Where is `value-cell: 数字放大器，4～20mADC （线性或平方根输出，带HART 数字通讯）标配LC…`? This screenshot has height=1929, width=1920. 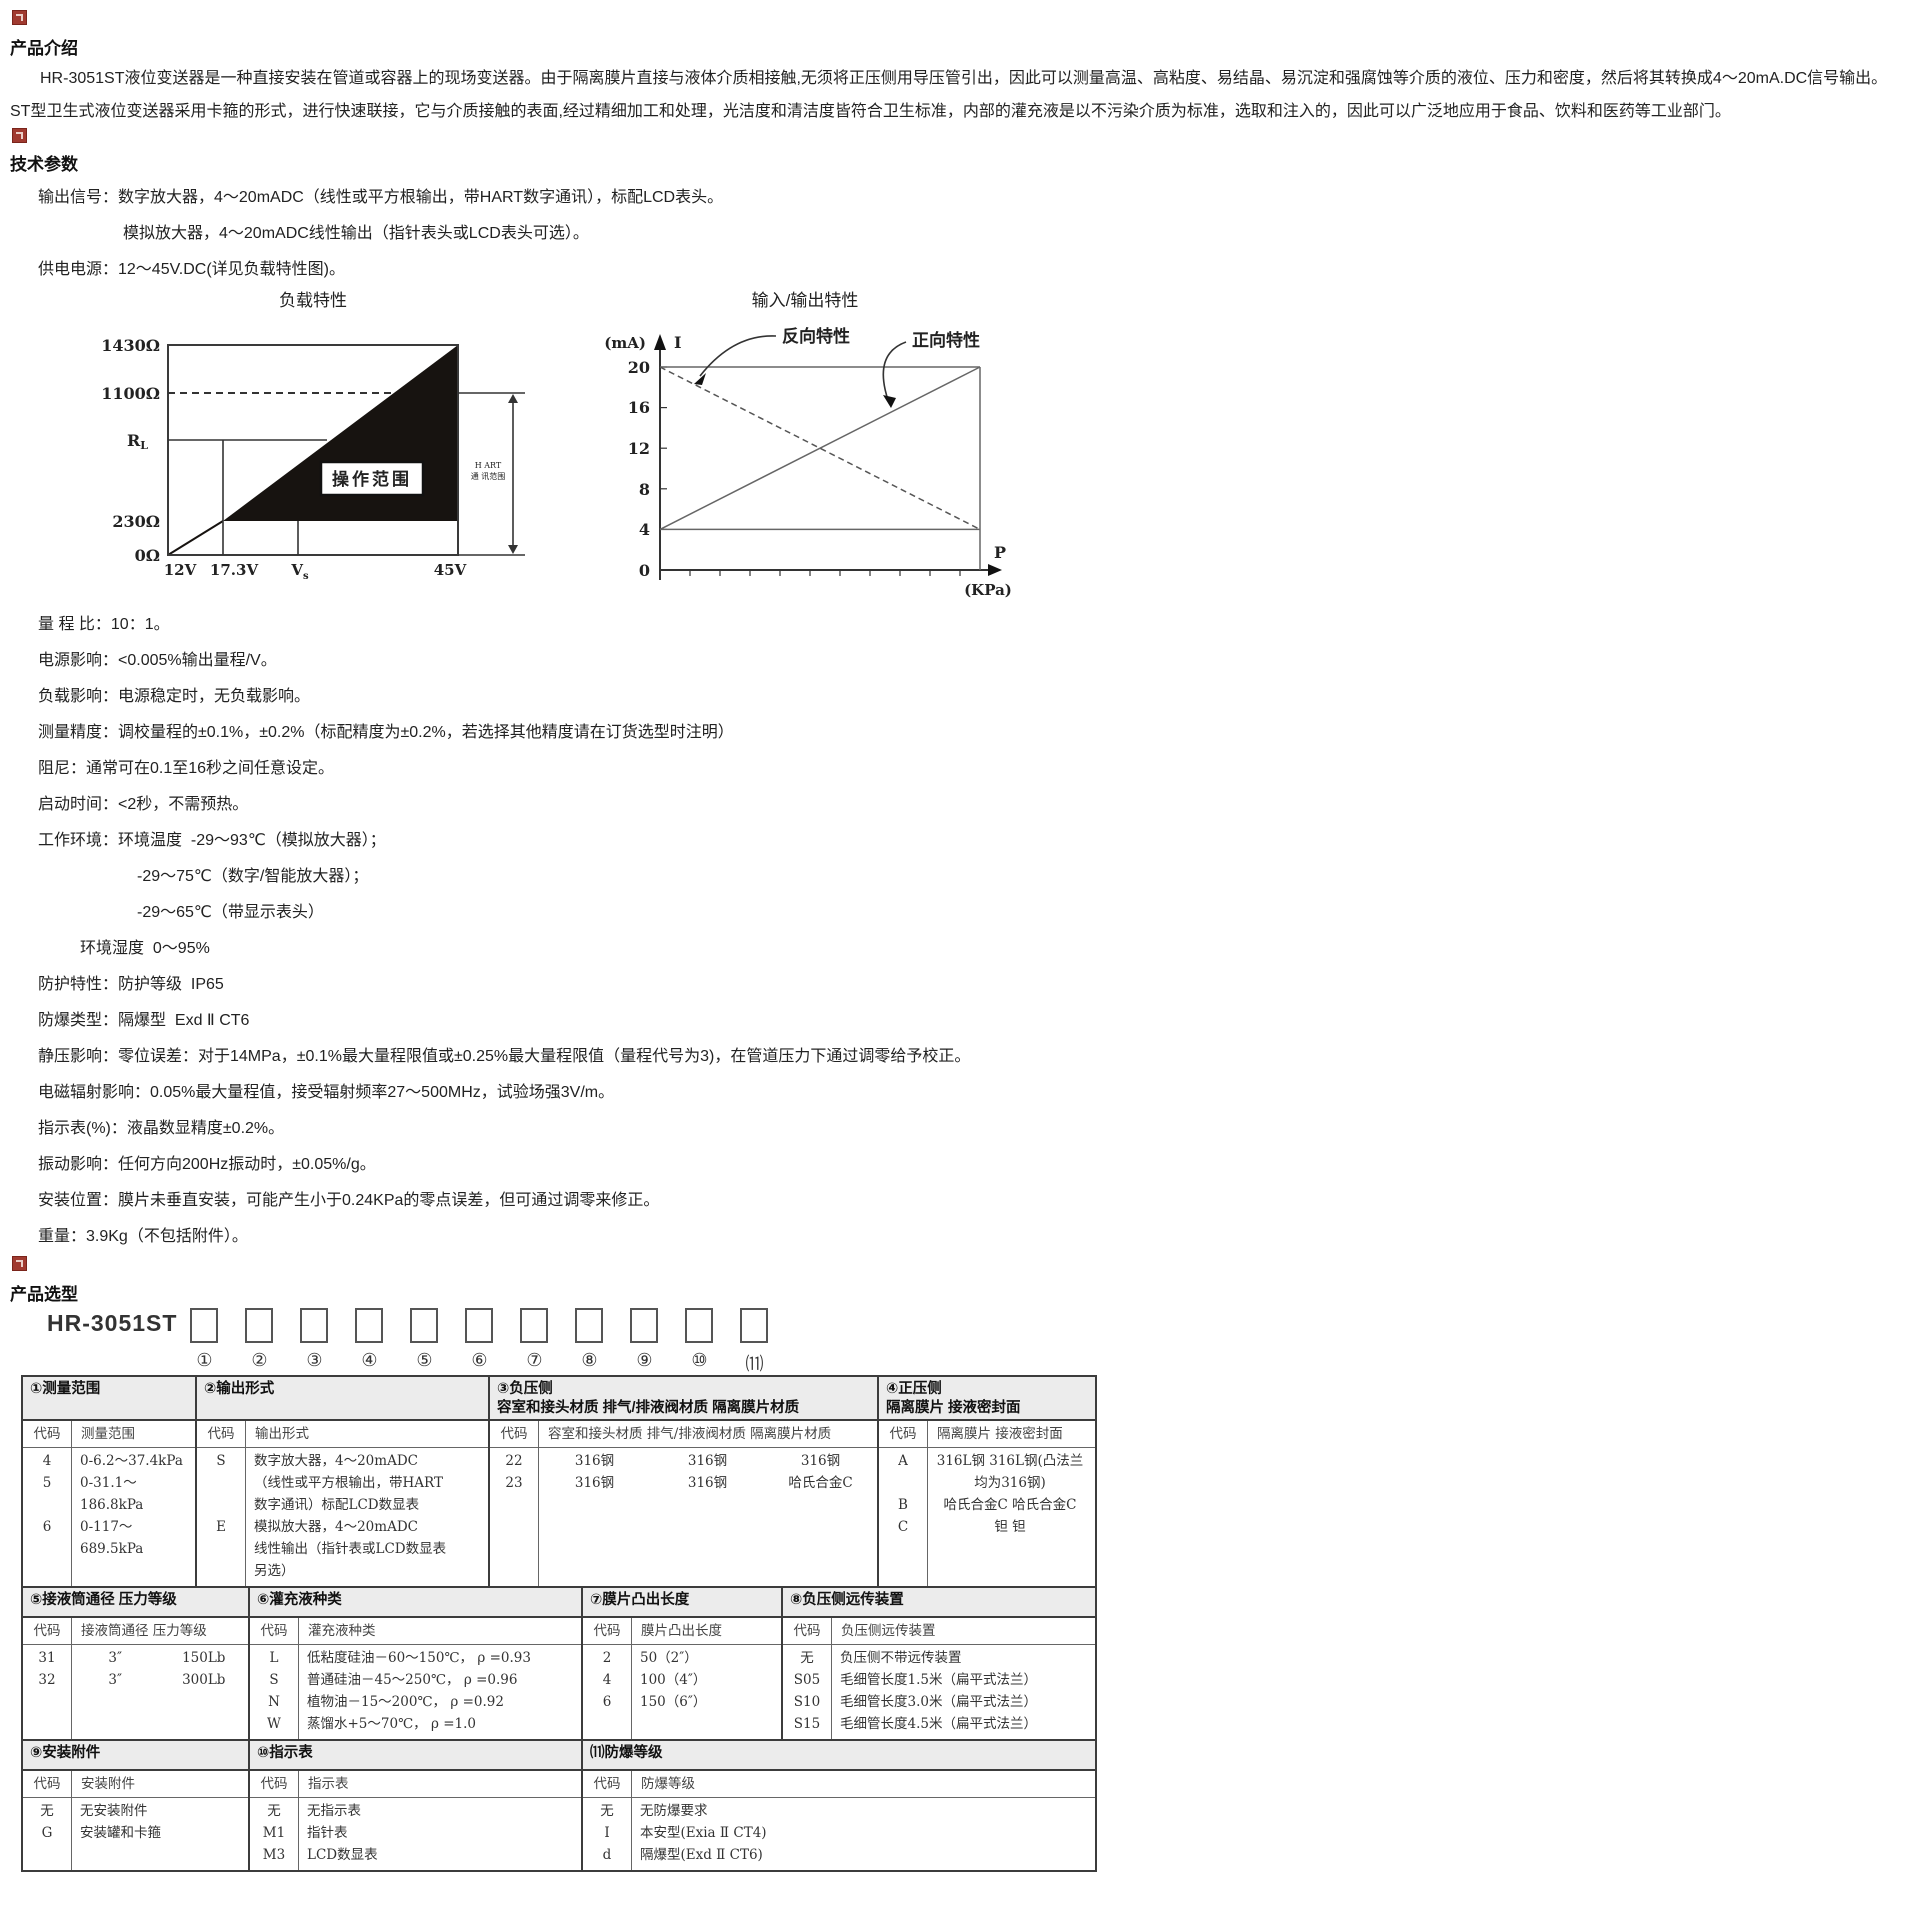
value-cell: 数字放大器，4～20mADC （线性或平方根输出，带HART 数字通讯）标配LC… is located at coordinates (348, 1483).